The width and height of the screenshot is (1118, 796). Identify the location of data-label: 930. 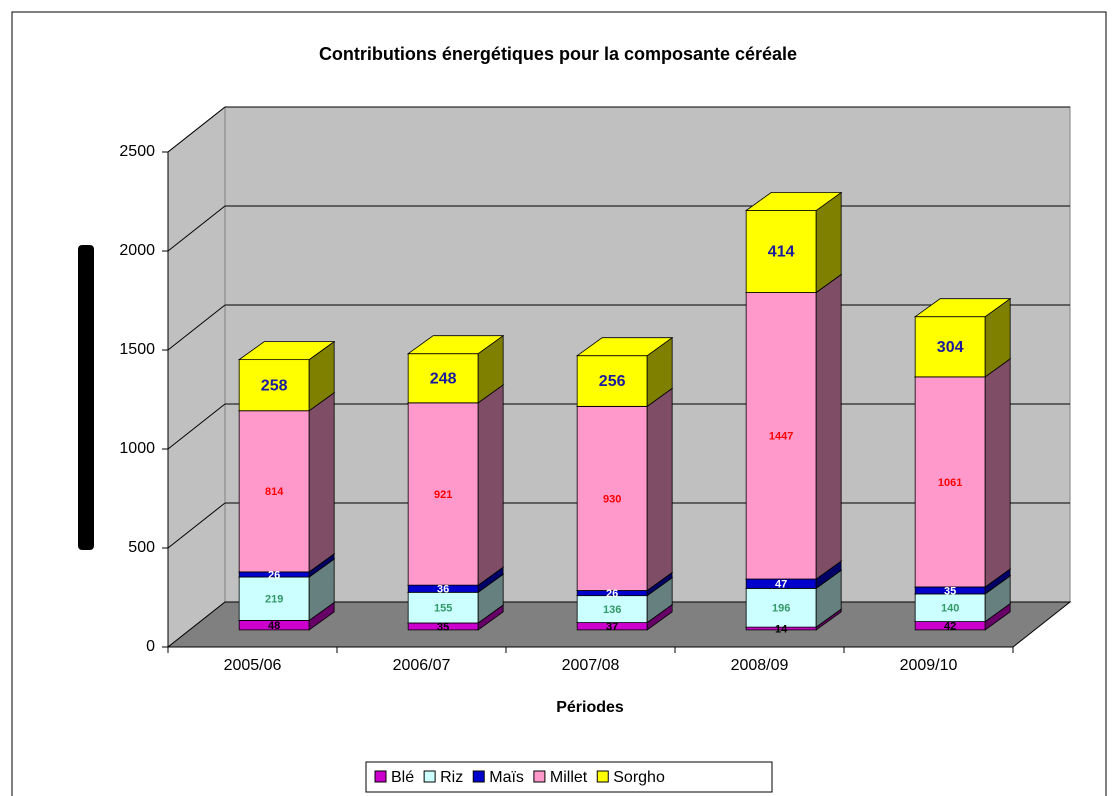
(612, 499).